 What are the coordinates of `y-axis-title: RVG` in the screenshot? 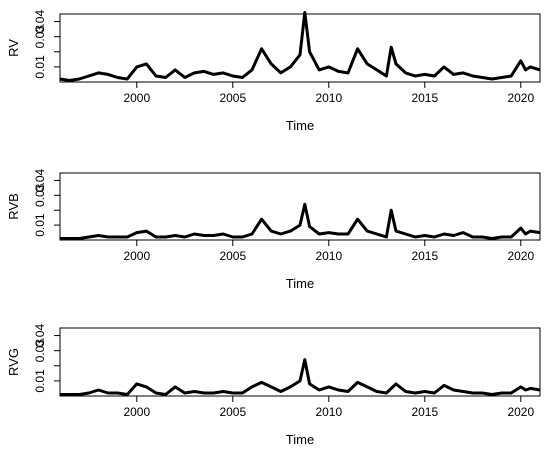 It's located at (13, 362).